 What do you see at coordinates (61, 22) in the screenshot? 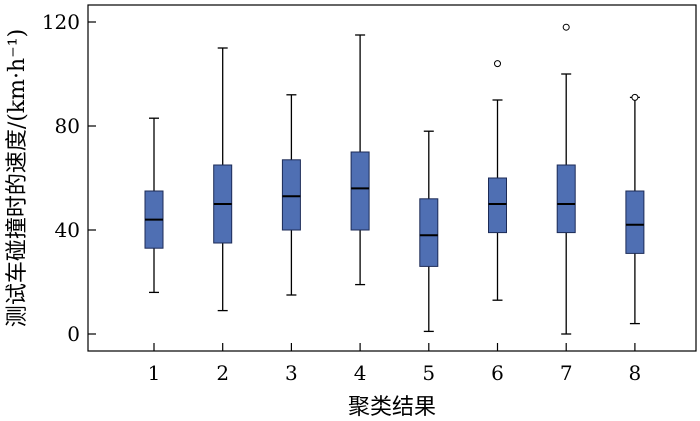
I see `y-tick-label: 120` at bounding box center [61, 22].